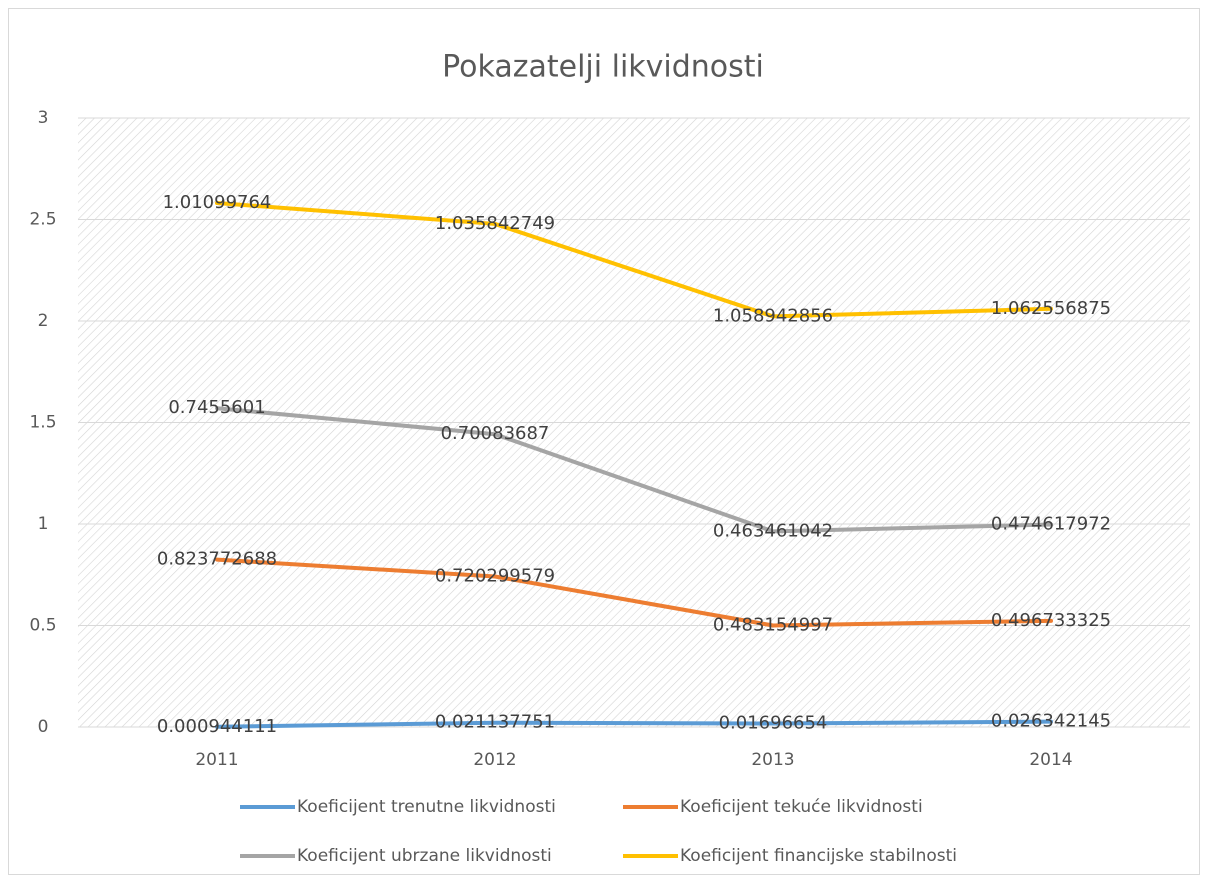 The image size is (1207, 883). What do you see at coordinates (42, 423) in the screenshot?
I see `y-tick-label: 1.5` at bounding box center [42, 423].